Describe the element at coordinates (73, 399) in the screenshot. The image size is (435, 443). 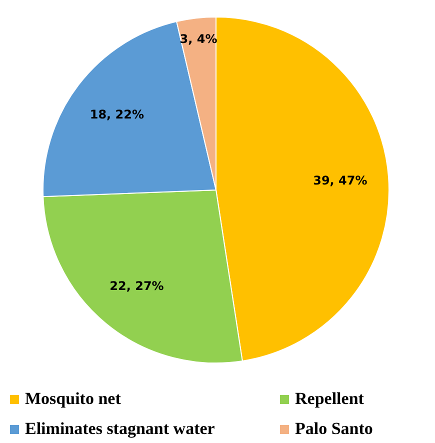
I see `legend-label: Mosquito net` at that location.